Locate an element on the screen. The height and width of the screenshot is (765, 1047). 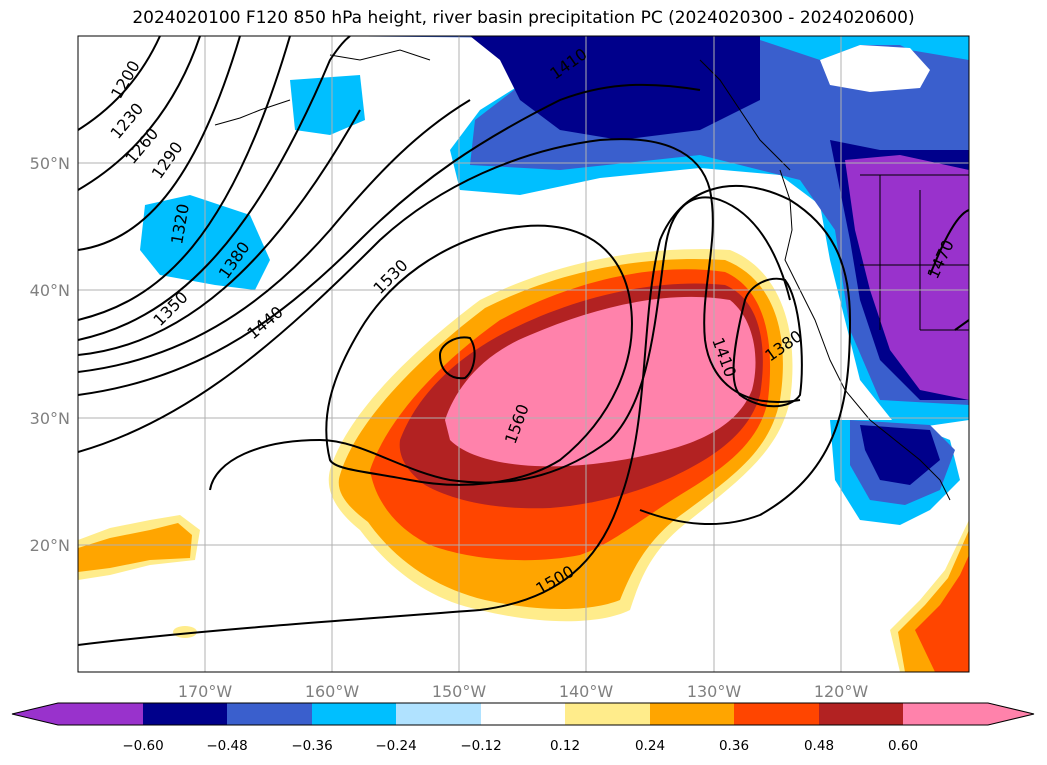
colorbar-outline is located at coordinates (523, 714).